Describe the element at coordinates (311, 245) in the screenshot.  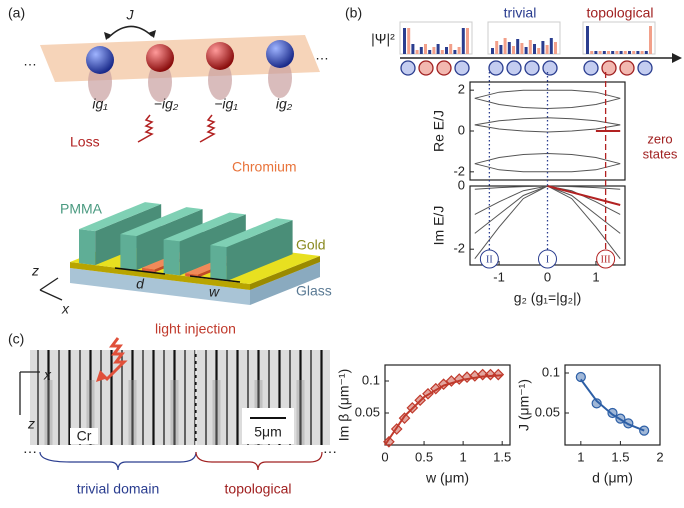
I see `gold-label: Gold` at that location.